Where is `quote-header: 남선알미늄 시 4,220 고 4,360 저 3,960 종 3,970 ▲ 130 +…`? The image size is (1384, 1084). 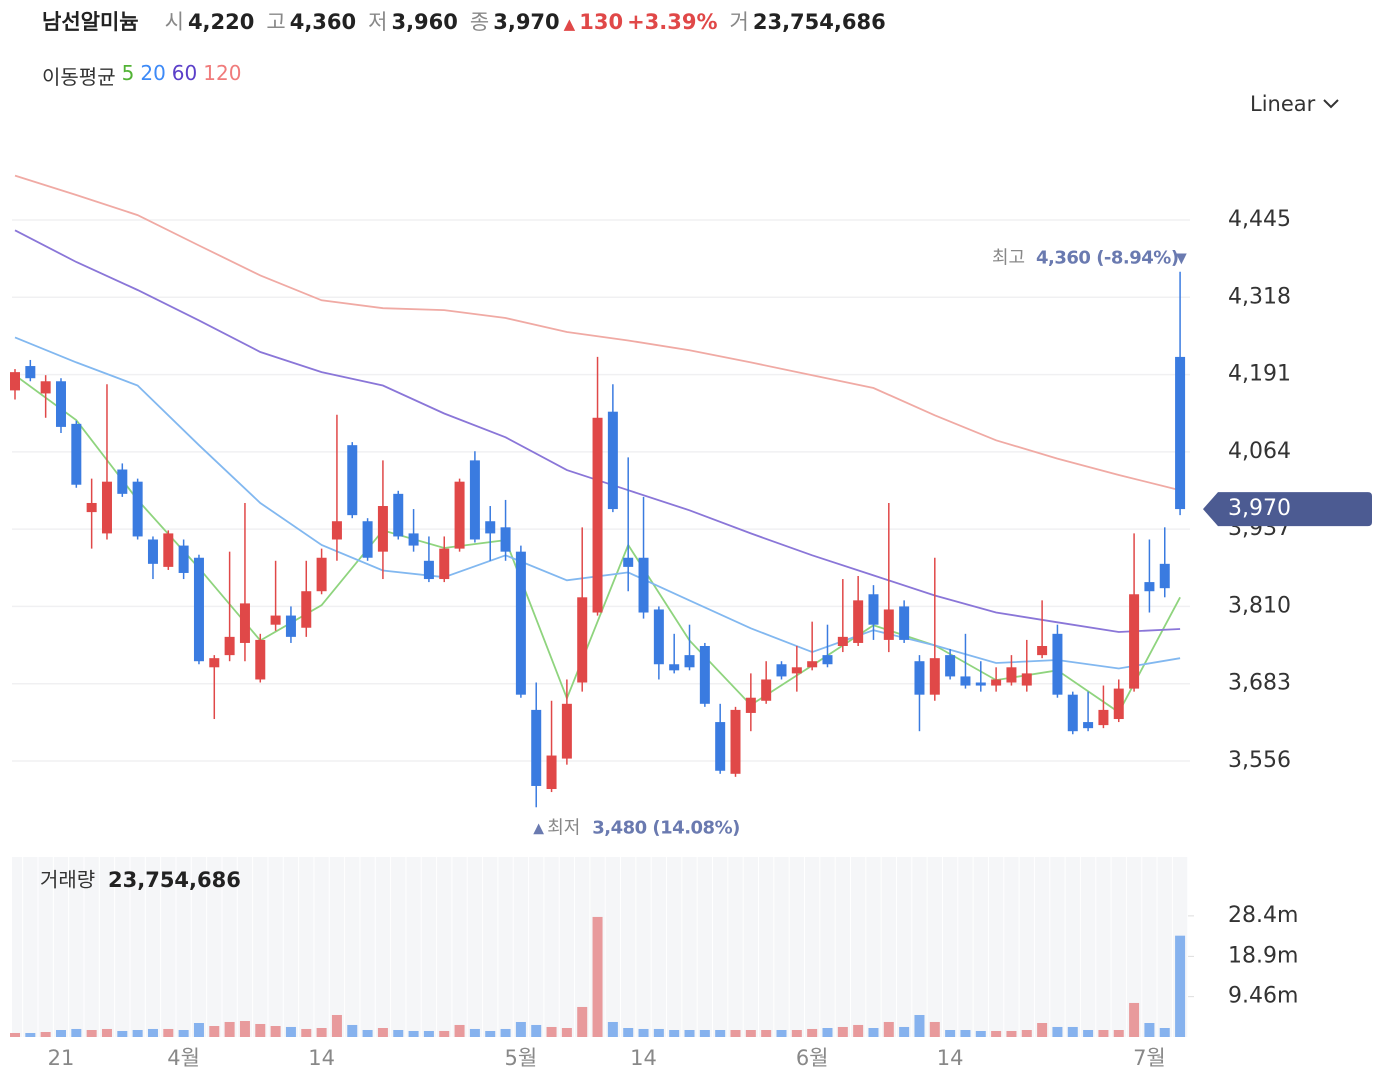
quote-header: 남선알미늄 시 4,220 고 4,360 저 3,960 종 3,970 ▲ 130 +… is located at coordinates (464, 21).